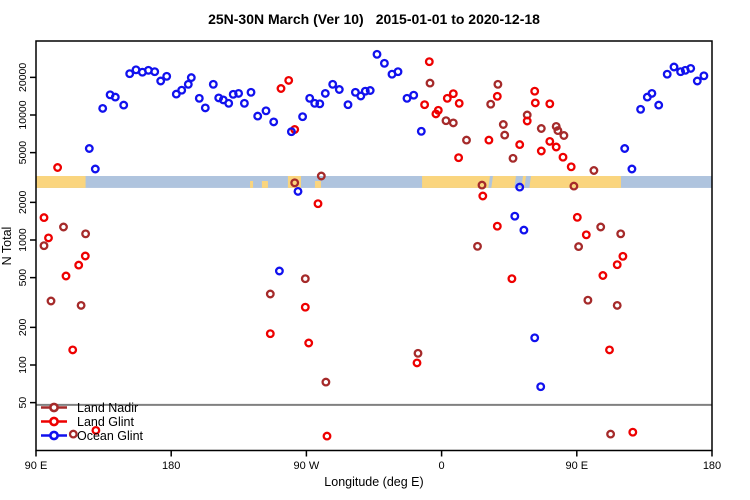 This screenshot has height=500, width=750. Describe the element at coordinates (442, 466) in the screenshot. I see `x-tick-label: 0` at that location.